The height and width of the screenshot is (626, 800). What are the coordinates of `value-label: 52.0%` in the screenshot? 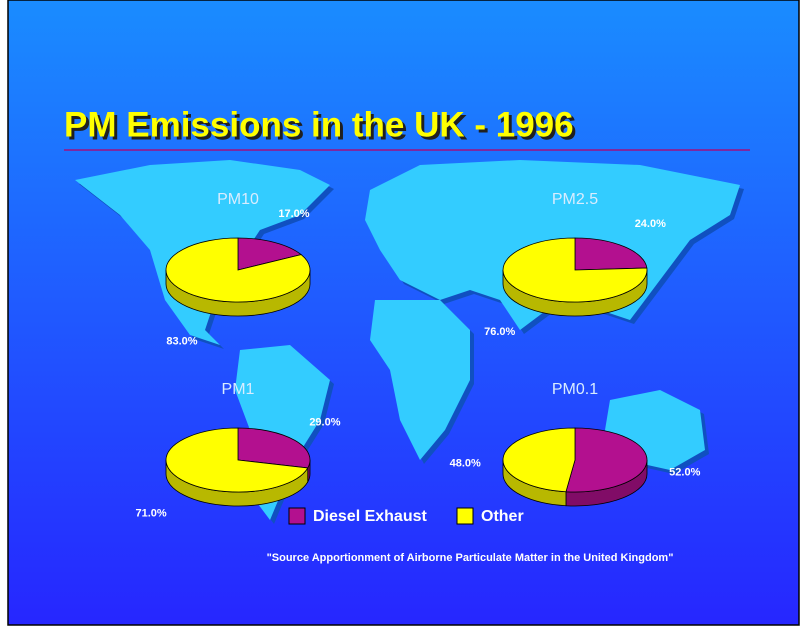 It's located at (684, 473).